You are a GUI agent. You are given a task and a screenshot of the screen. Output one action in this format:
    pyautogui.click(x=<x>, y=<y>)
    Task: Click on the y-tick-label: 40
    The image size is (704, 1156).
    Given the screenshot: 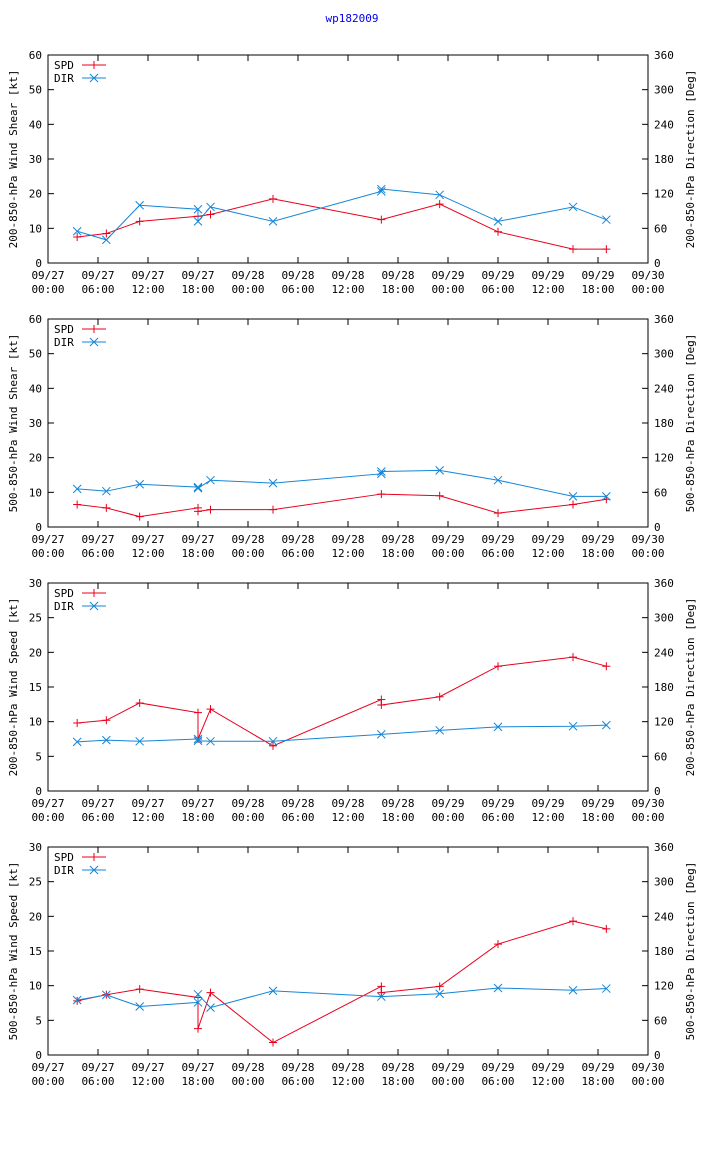 What is the action you would take?
    pyautogui.click(x=35, y=124)
    